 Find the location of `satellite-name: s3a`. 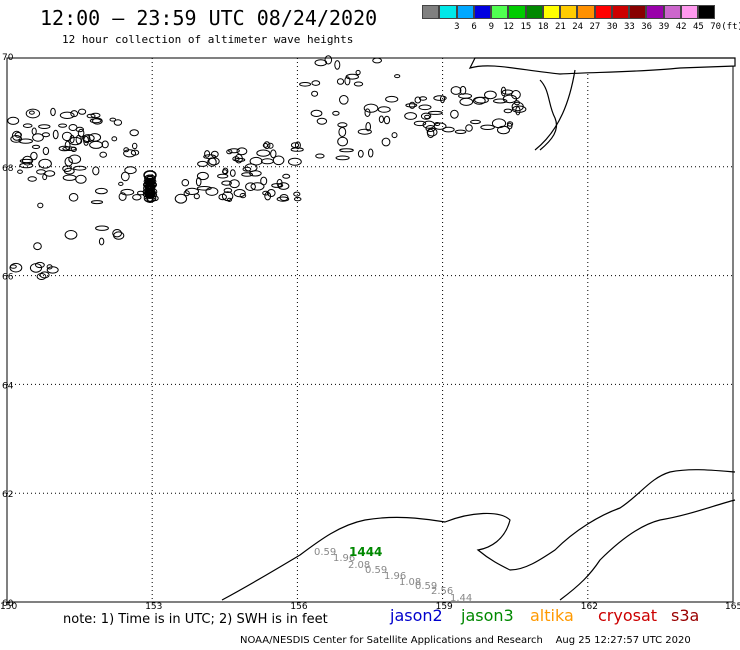

satellite-name: s3a is located at coordinates (685, 615).